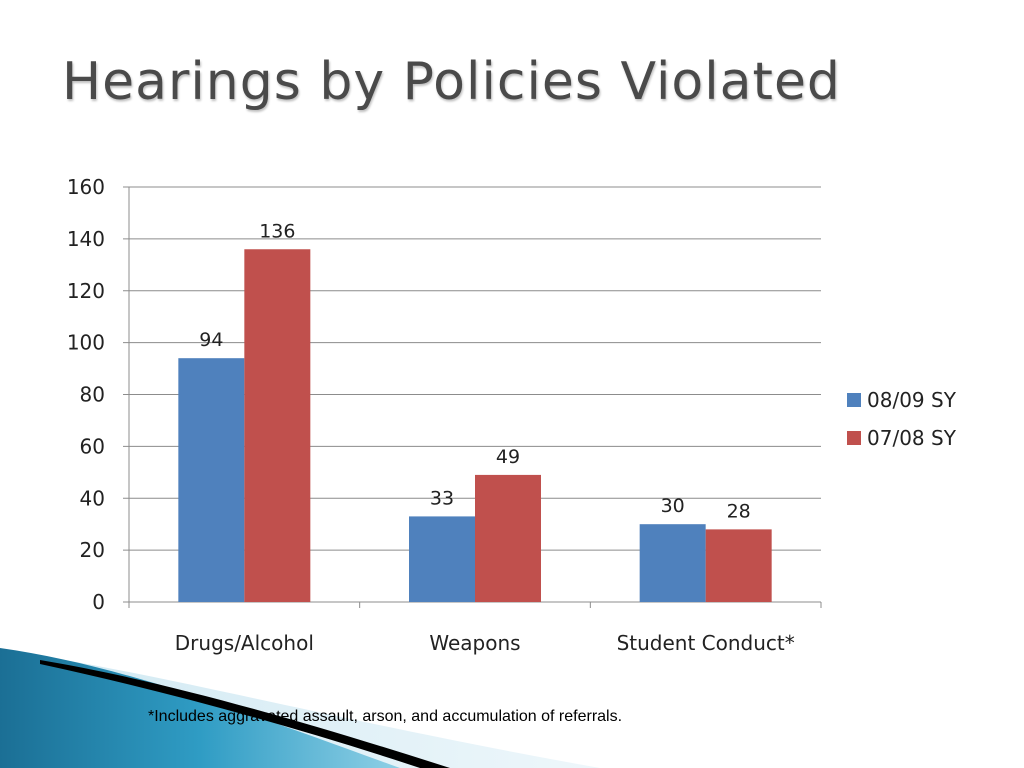 The height and width of the screenshot is (768, 1024). What do you see at coordinates (912, 400) in the screenshot?
I see `legend-label: 08/09 SY` at bounding box center [912, 400].